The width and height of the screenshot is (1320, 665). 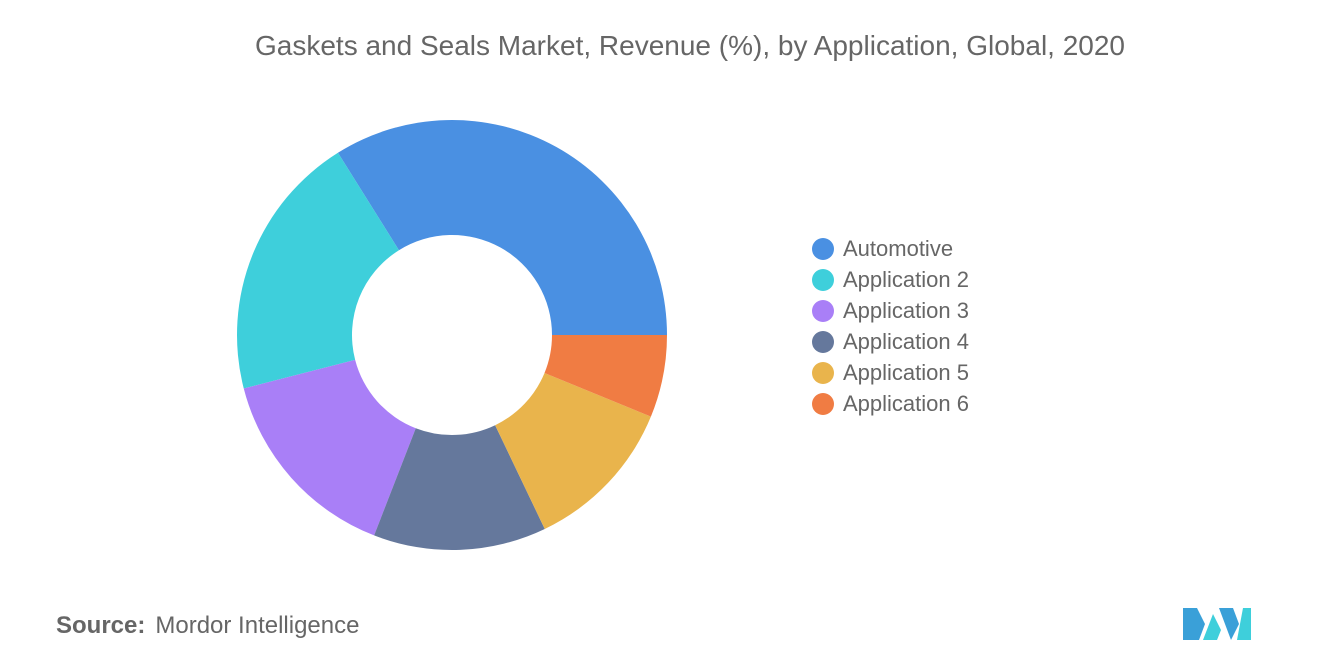 I want to click on mordor-intelligence-logo-icon, so click(x=1217, y=624).